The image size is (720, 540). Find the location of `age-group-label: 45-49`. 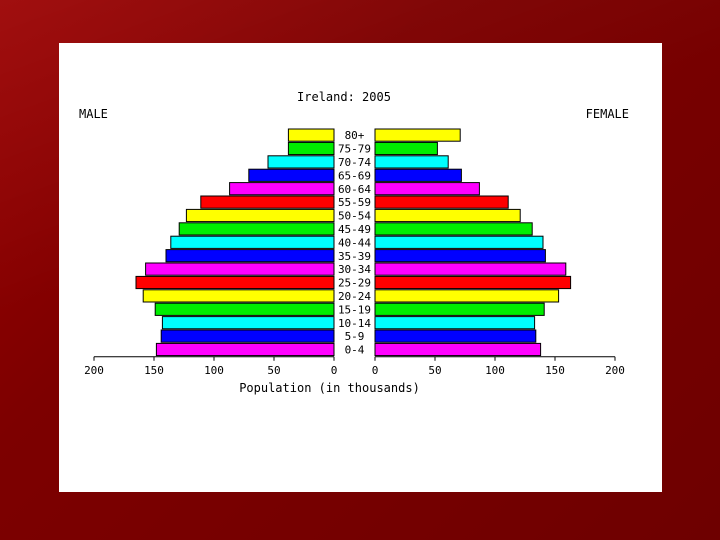

age-group-label: 45-49 is located at coordinates (354, 229).